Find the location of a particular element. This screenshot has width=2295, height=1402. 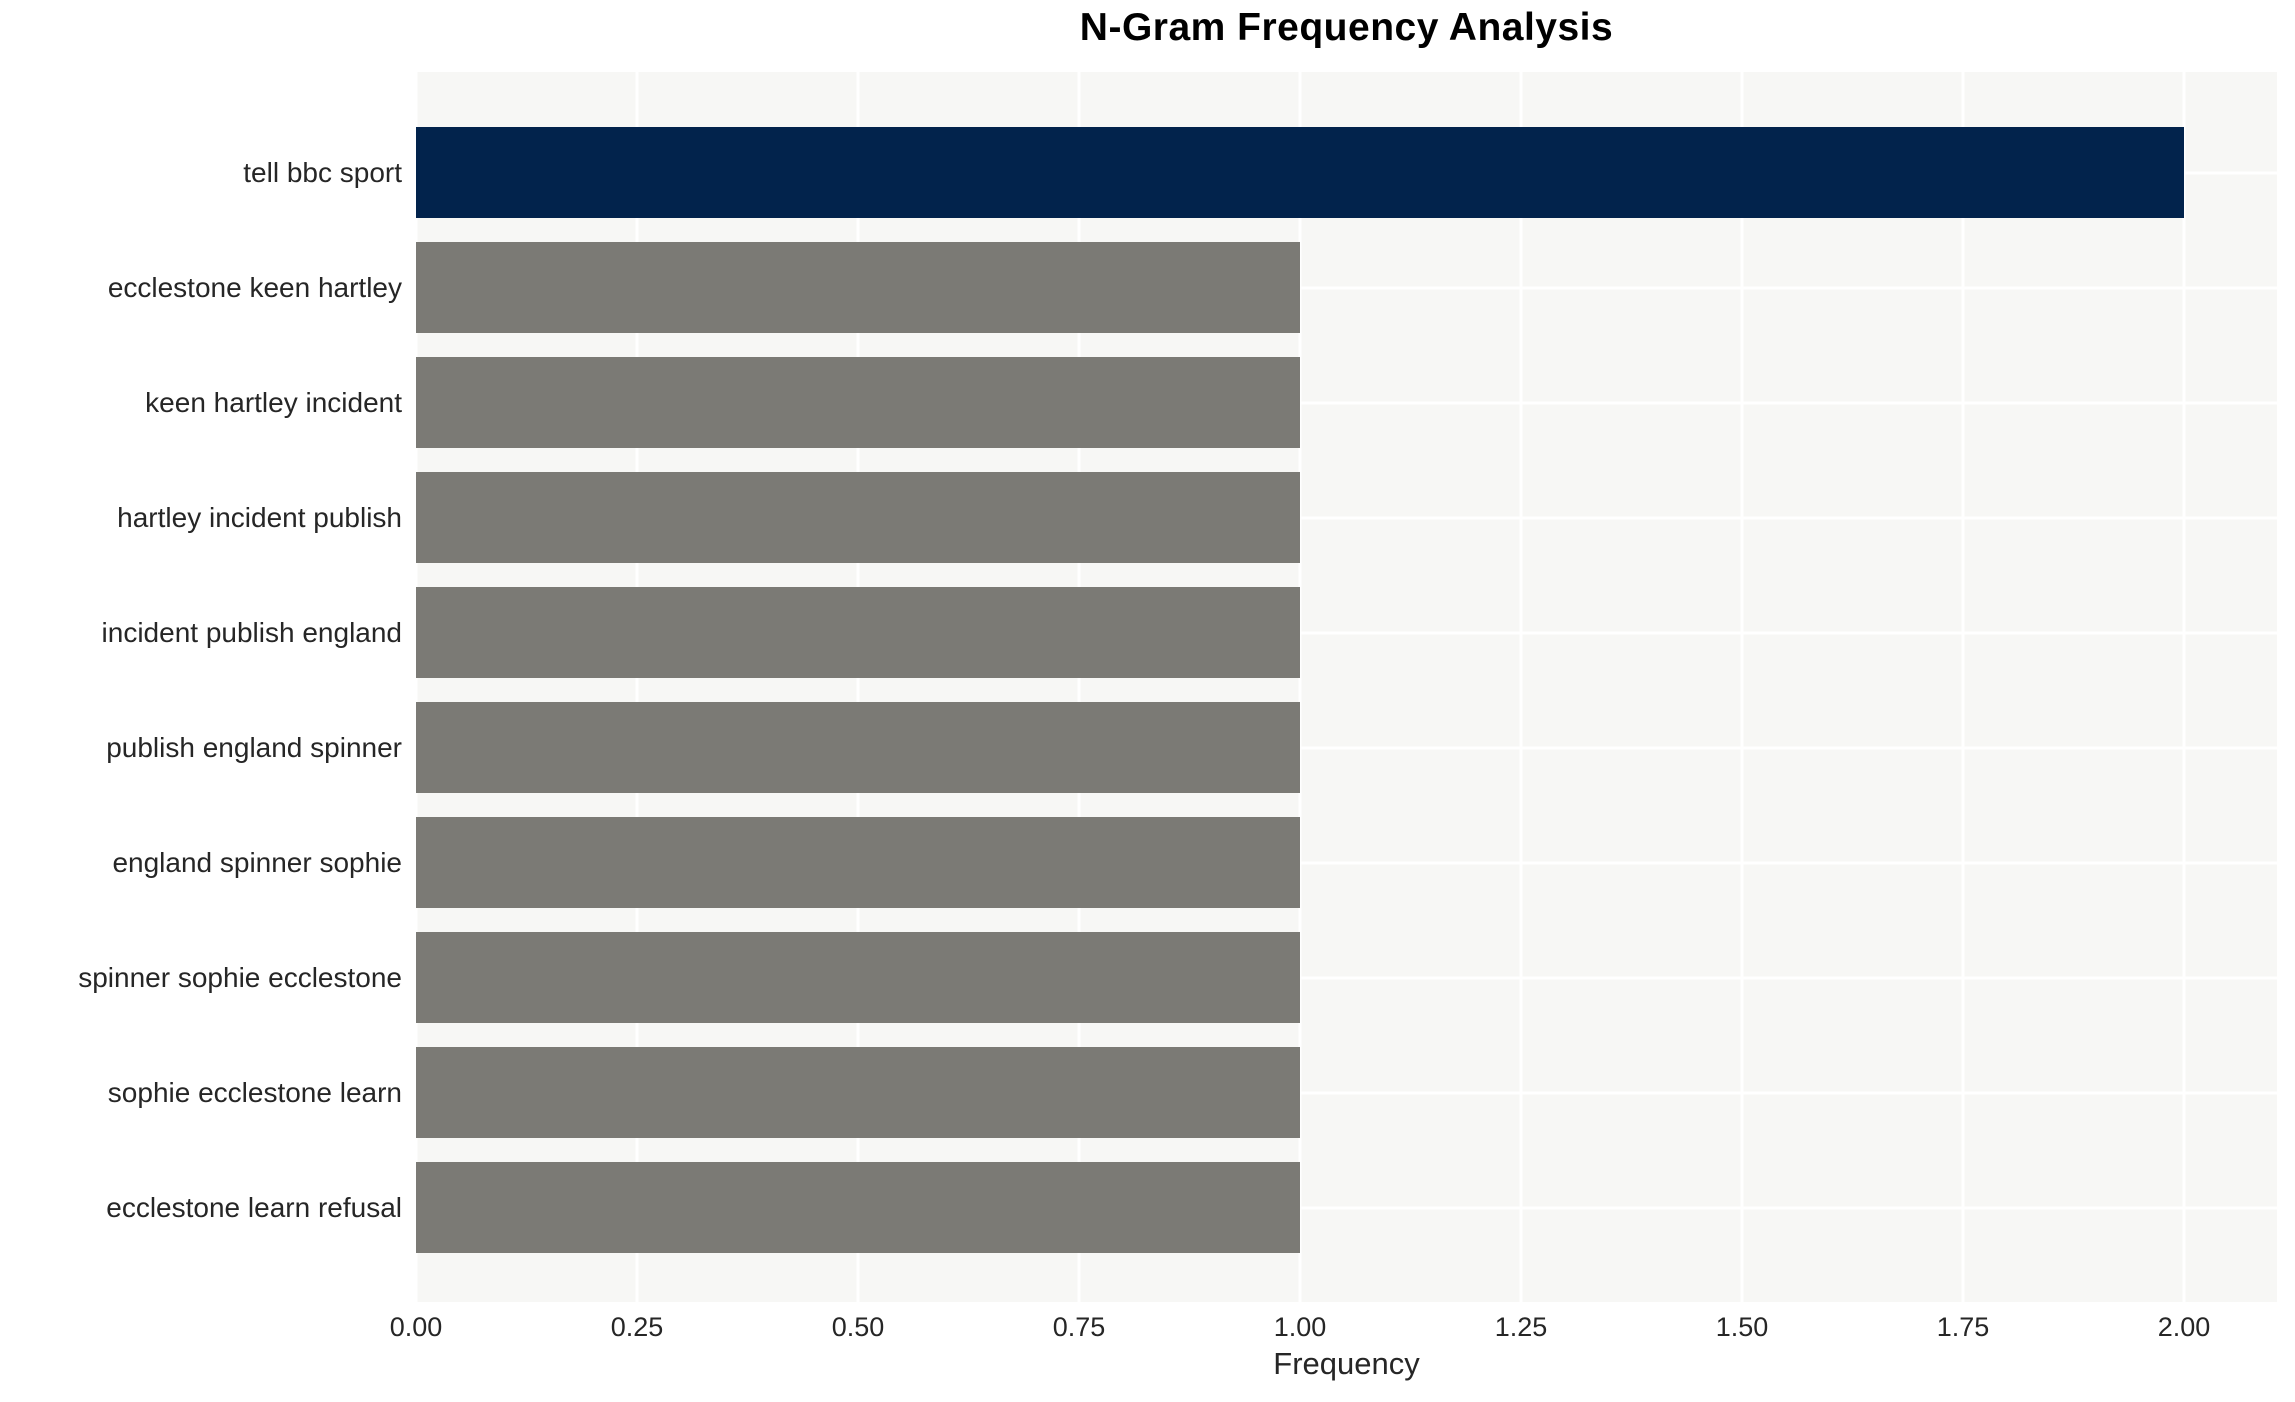

bar-sophie-ecclestone-learn is located at coordinates (858, 1092).